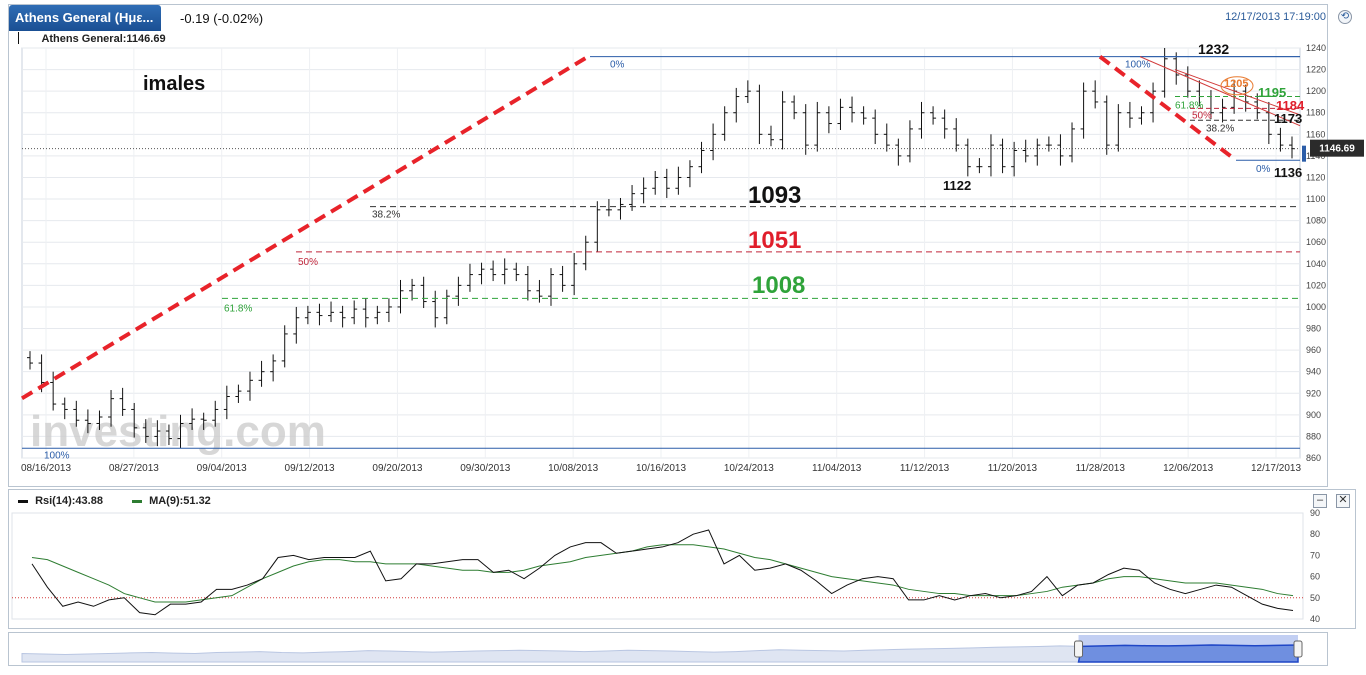 The height and width of the screenshot is (675, 1366). I want to click on rsi-minimize-button: –, so click(1320, 501).